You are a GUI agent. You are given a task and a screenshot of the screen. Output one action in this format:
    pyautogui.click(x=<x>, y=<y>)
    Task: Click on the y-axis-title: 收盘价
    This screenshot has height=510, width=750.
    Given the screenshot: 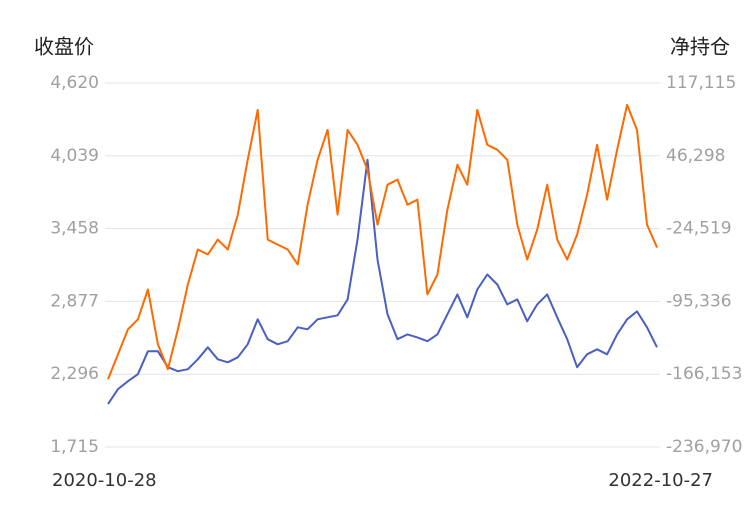 What is the action you would take?
    pyautogui.click(x=64, y=47)
    